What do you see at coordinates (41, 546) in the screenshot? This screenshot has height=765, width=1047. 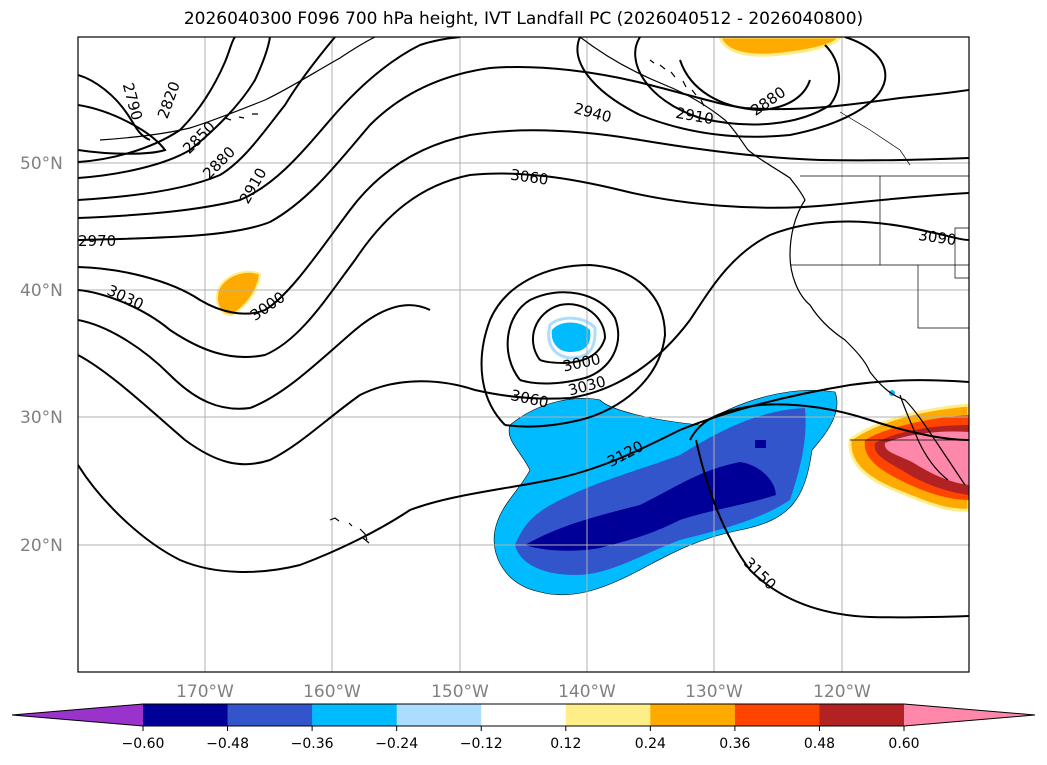 I see `lat-label: 20°N` at bounding box center [41, 546].